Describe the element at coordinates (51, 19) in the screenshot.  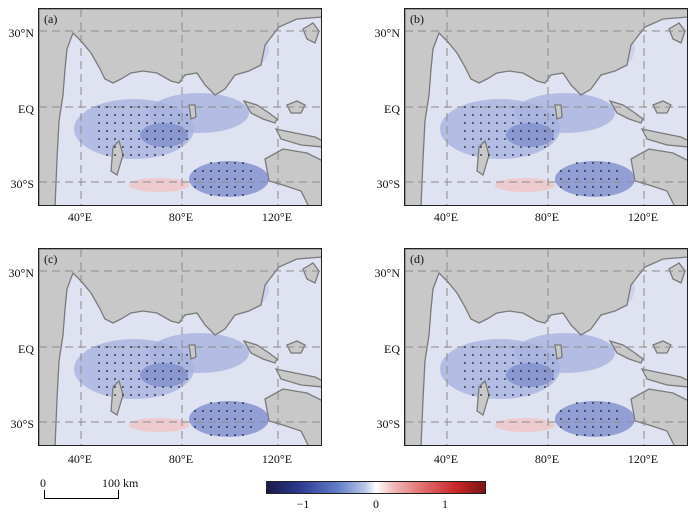
I see `panel-label: (a)` at that location.